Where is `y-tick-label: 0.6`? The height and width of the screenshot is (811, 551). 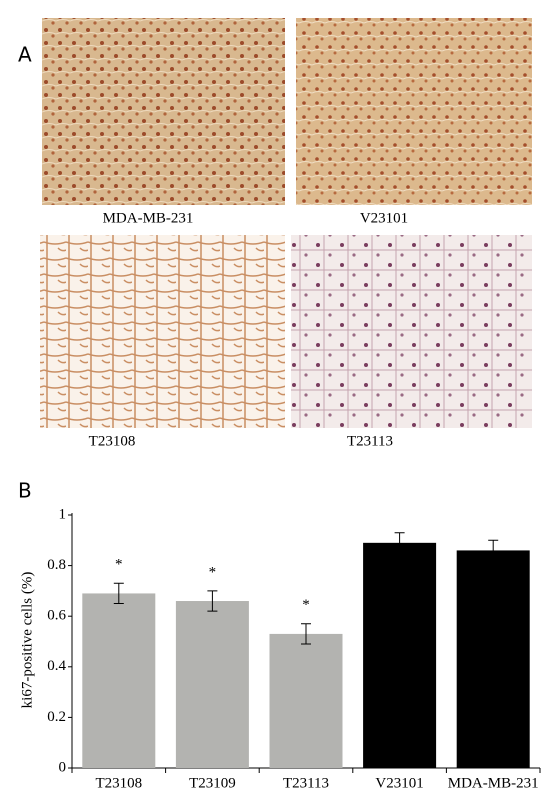 y-tick-label: 0.6 is located at coordinates (56, 616).